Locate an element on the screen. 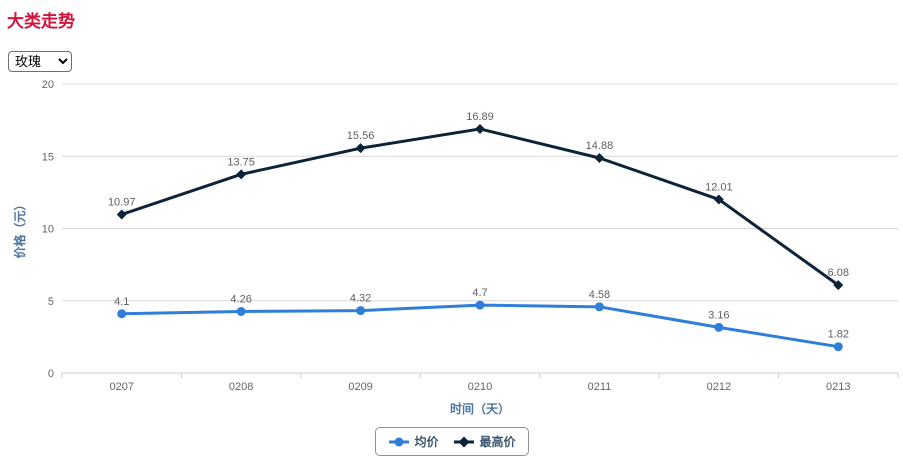 The height and width of the screenshot is (464, 903). x-axis-tick-label: 0210 is located at coordinates (480, 387).